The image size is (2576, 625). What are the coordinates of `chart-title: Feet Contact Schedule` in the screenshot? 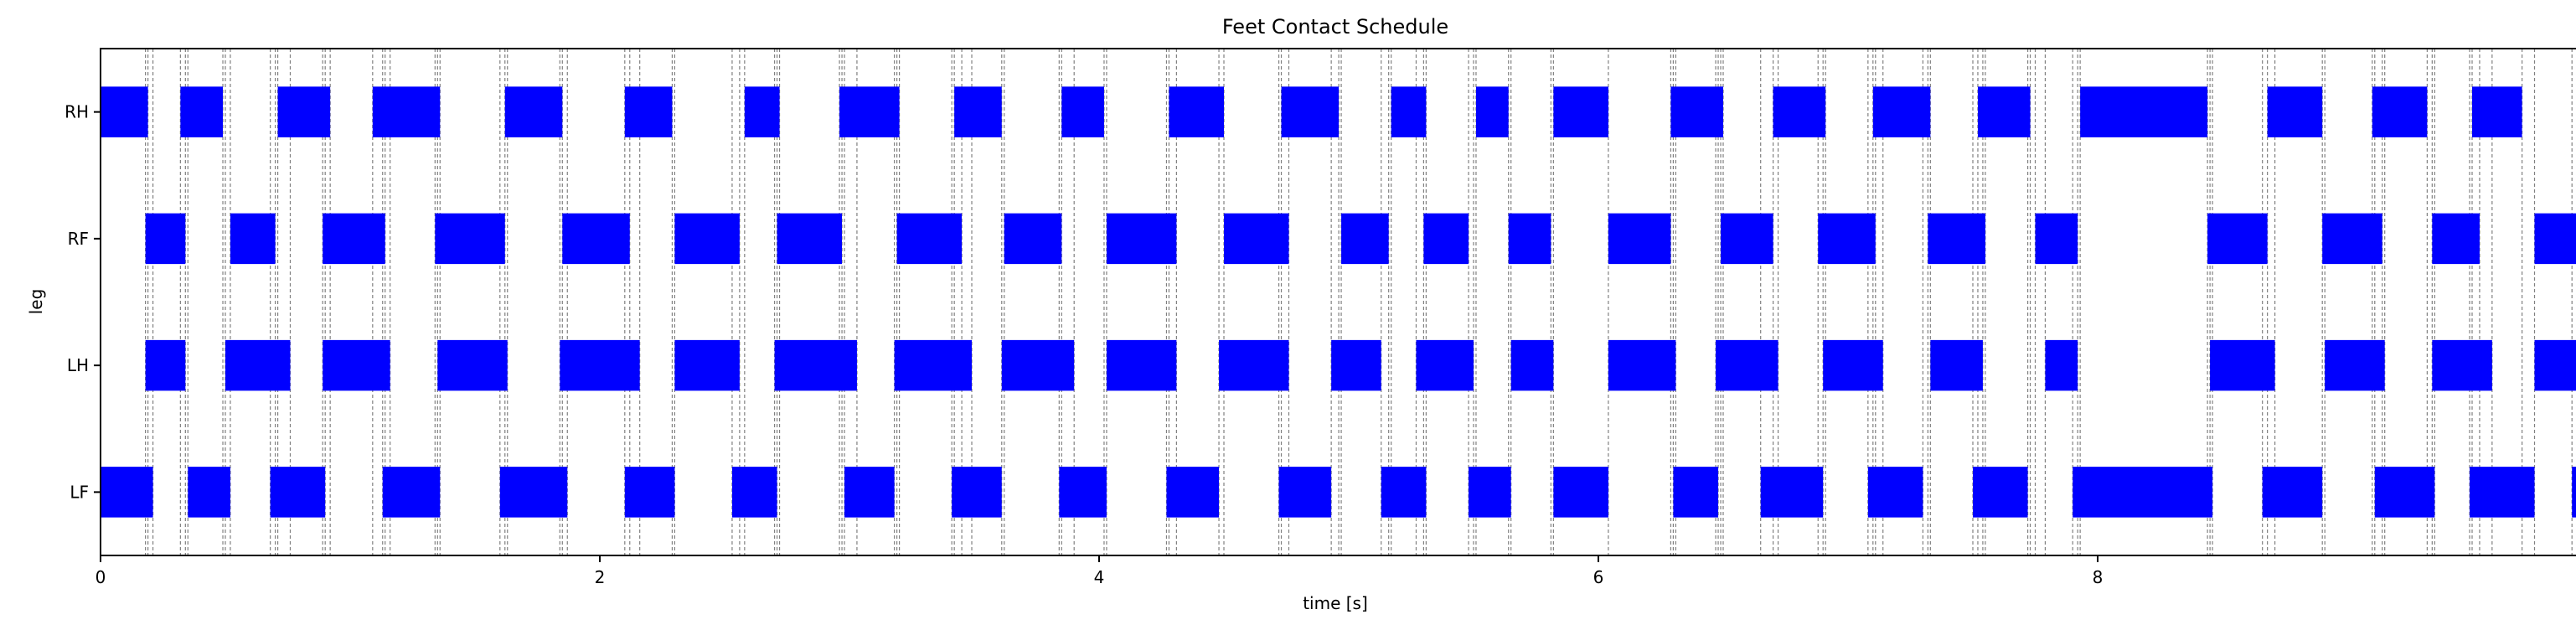 It's located at (1335, 27).